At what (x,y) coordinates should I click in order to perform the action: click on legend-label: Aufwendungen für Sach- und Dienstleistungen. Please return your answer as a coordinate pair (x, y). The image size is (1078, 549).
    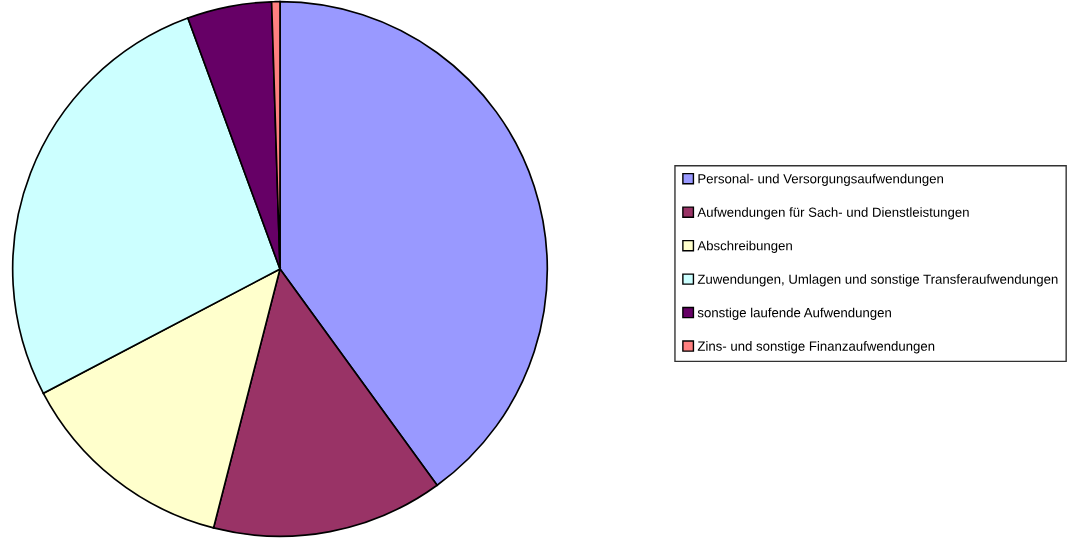
    Looking at the image, I should click on (833, 213).